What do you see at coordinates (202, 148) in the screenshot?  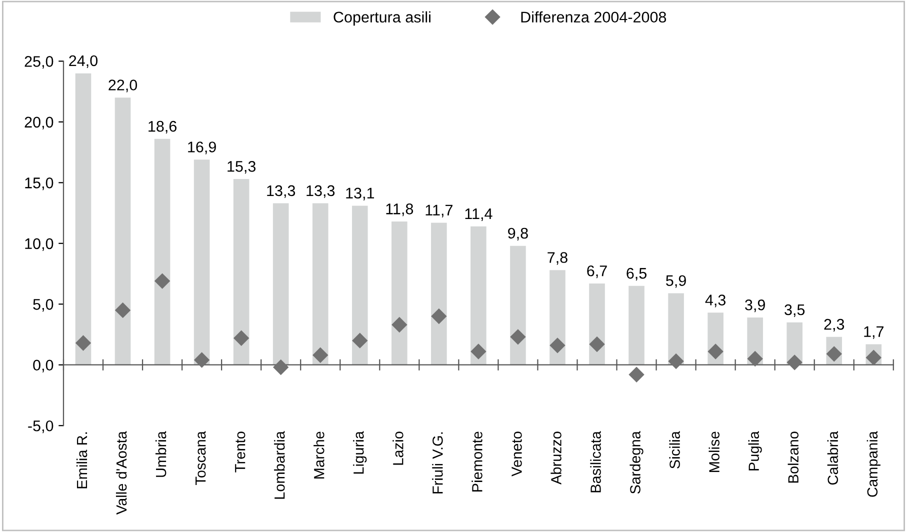 I see `data-label: 16,9` at bounding box center [202, 148].